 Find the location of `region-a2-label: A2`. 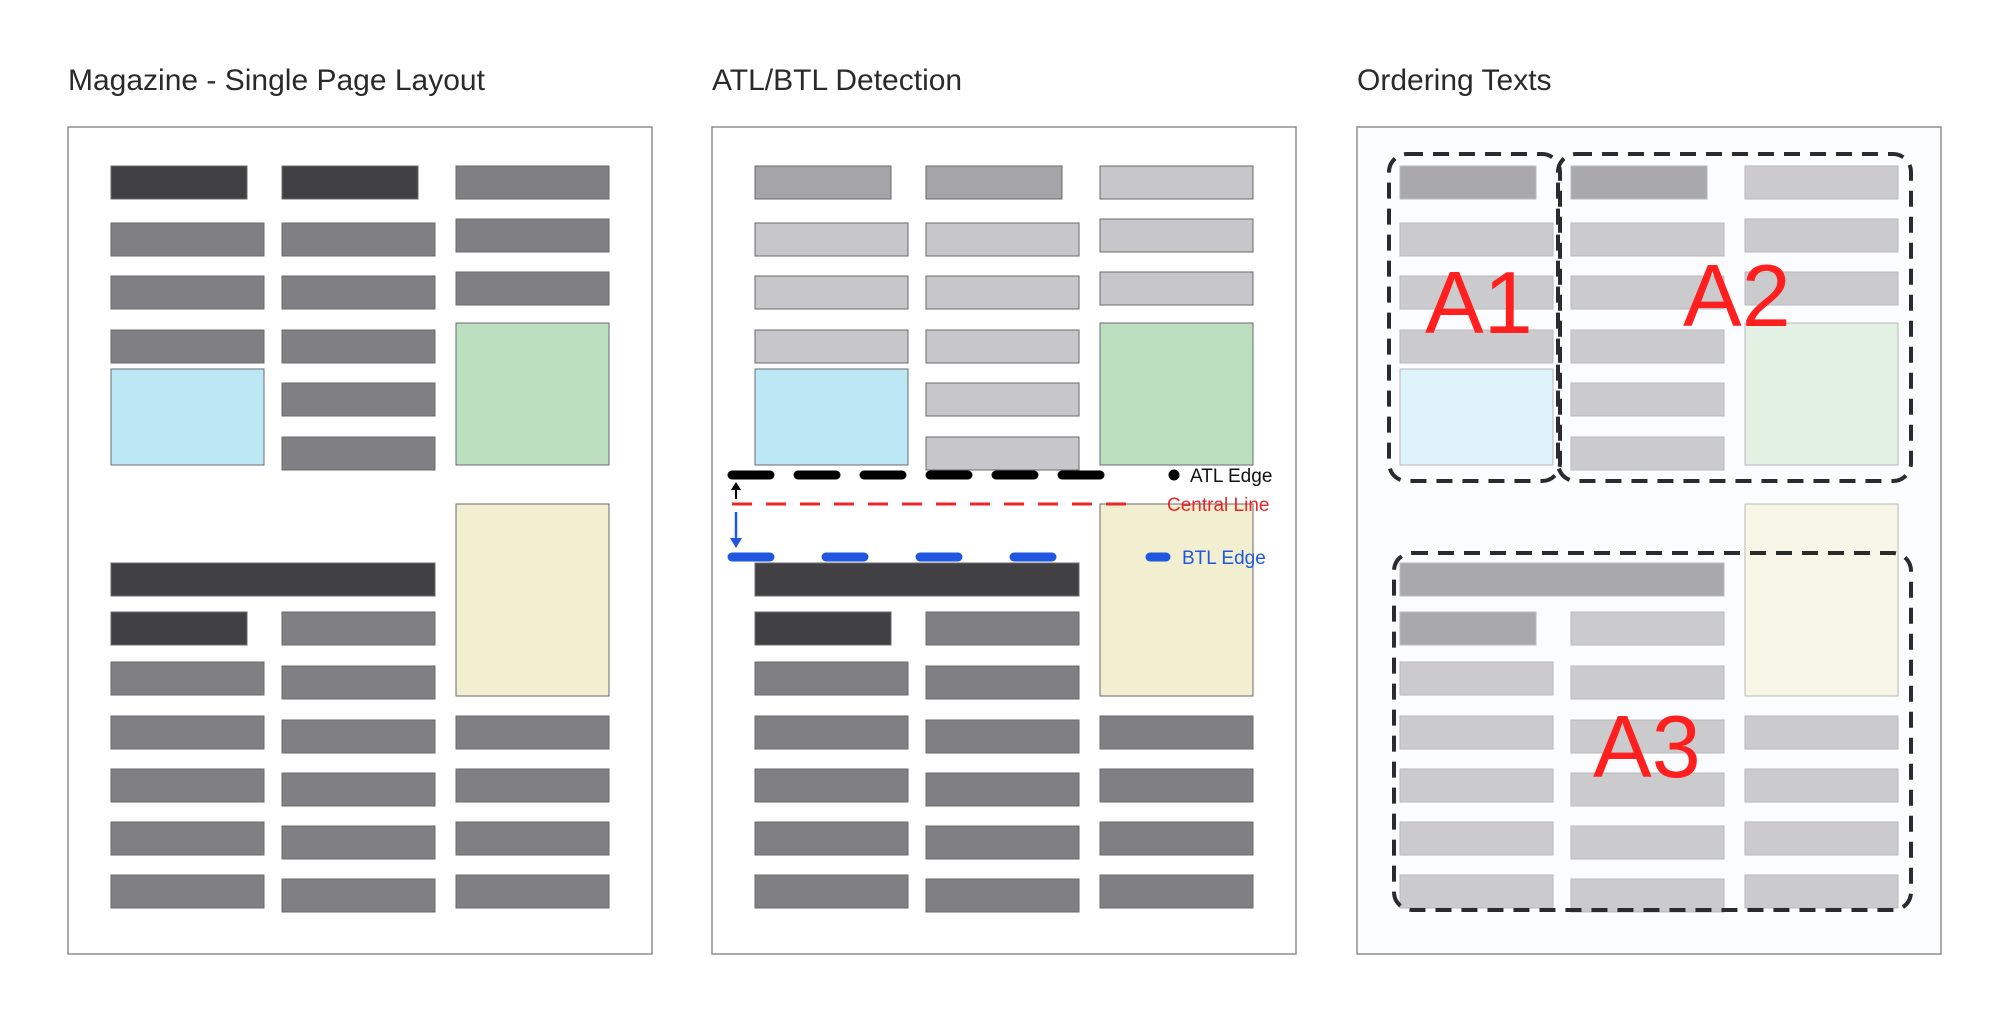

region-a2-label: A2 is located at coordinates (1737, 295).